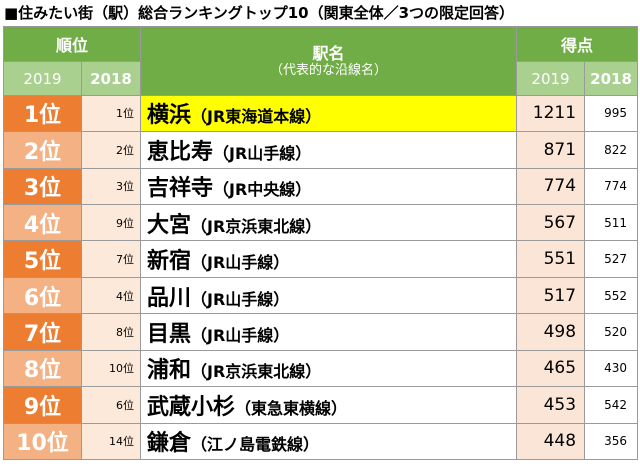  I want to click on score-2018: 356, so click(611, 441).